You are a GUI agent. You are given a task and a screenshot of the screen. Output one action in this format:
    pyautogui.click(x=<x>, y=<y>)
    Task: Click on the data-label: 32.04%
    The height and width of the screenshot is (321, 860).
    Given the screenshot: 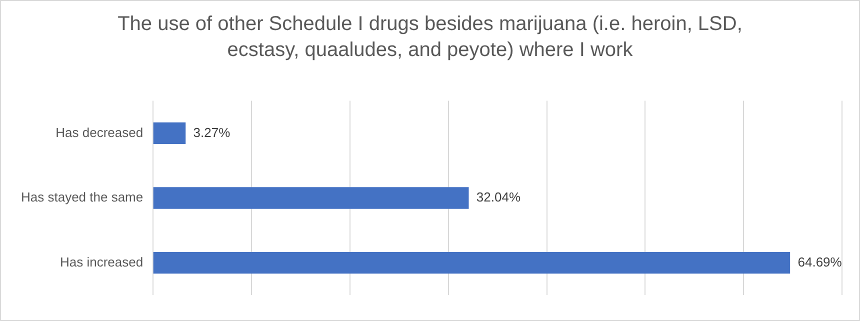 What is the action you would take?
    pyautogui.click(x=498, y=197)
    